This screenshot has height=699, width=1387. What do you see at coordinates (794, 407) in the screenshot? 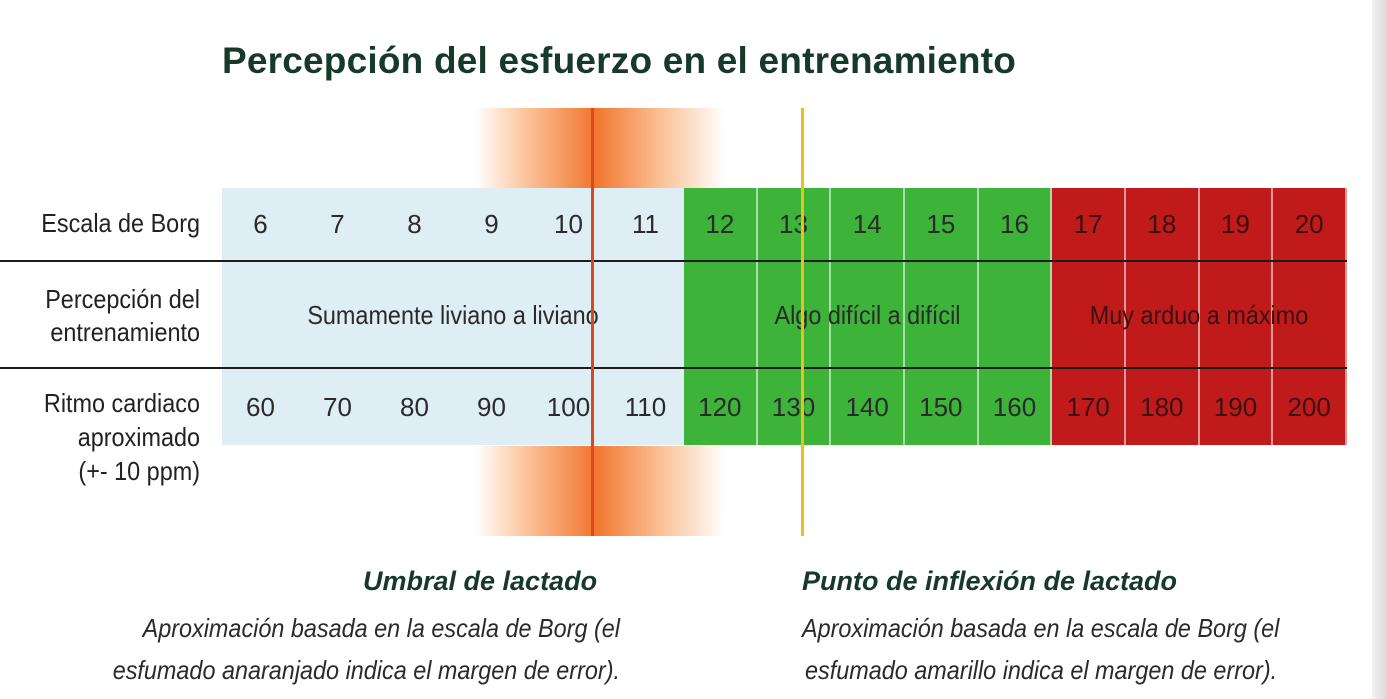
I see `heart-rate-cell-13: 130` at bounding box center [794, 407].